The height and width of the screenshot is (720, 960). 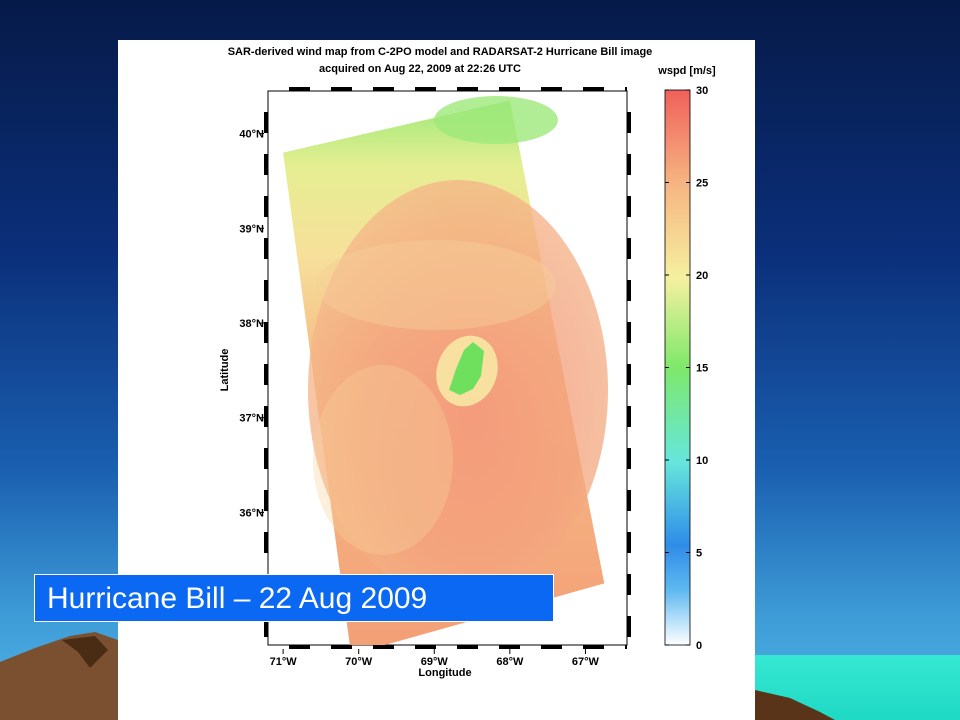 I want to click on colorbar-tick-label: 20, so click(x=702, y=276).